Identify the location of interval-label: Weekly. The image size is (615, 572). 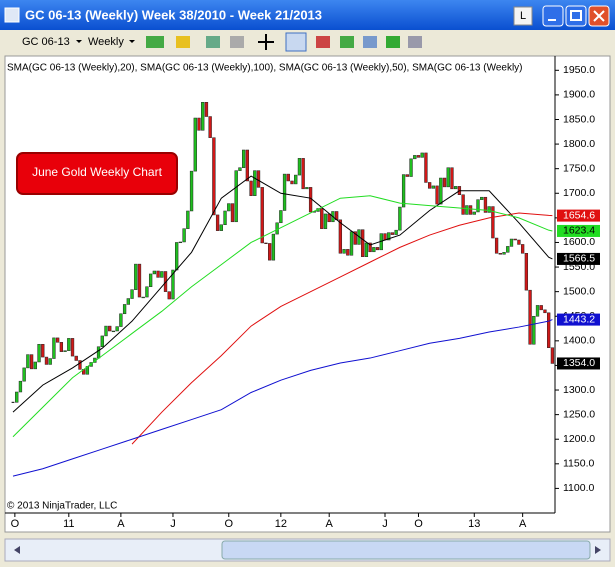
(106, 42).